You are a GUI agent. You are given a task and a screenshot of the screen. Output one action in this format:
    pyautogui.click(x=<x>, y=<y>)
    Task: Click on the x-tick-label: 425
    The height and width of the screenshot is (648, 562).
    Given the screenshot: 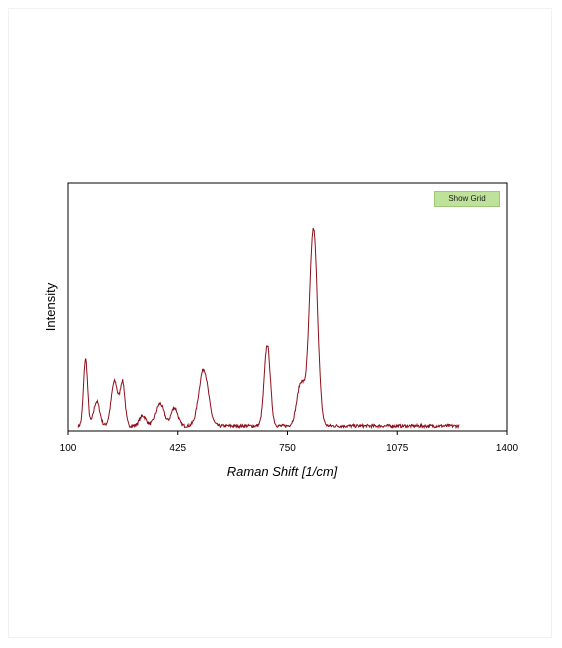 What is the action you would take?
    pyautogui.click(x=177, y=448)
    